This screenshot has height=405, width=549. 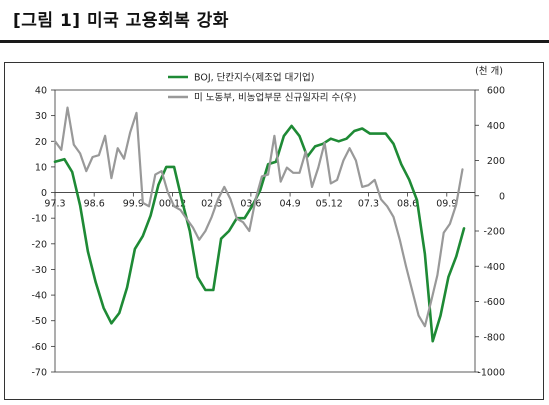 What do you see at coordinates (491, 373) in the screenshot?
I see `right-axis-tick-label: -1000` at bounding box center [491, 373].